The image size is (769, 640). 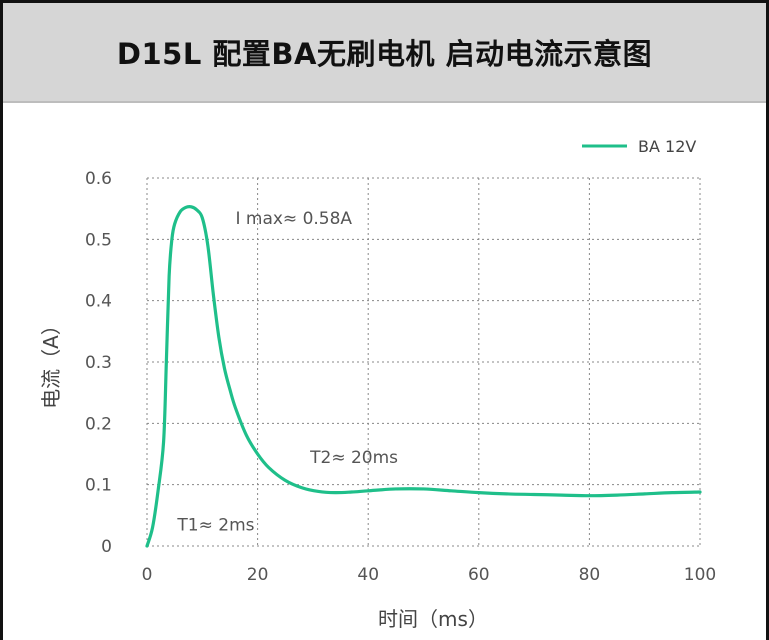 I want to click on y-tick-label: 0.2, so click(x=98, y=424).